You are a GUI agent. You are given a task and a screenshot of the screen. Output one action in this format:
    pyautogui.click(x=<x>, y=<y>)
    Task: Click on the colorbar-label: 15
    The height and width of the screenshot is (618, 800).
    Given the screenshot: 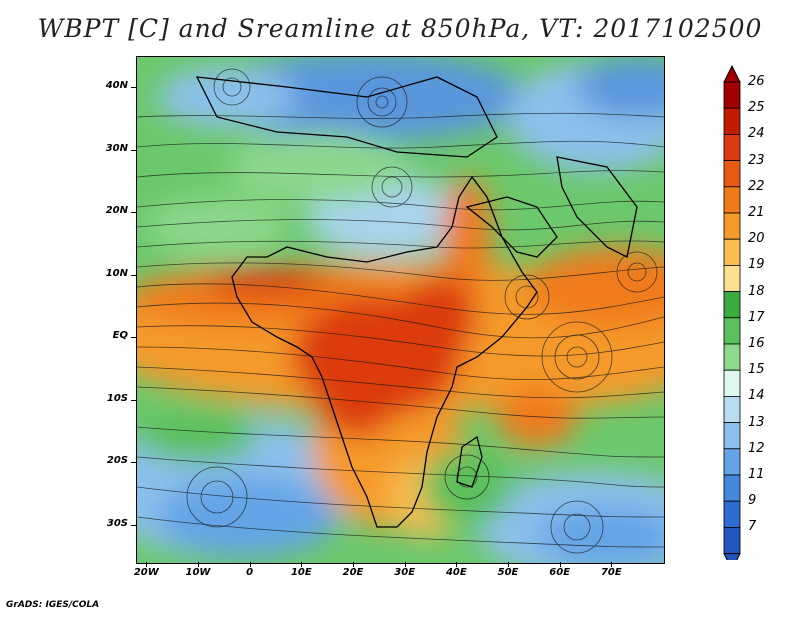 What is the action you would take?
    pyautogui.click(x=756, y=370)
    